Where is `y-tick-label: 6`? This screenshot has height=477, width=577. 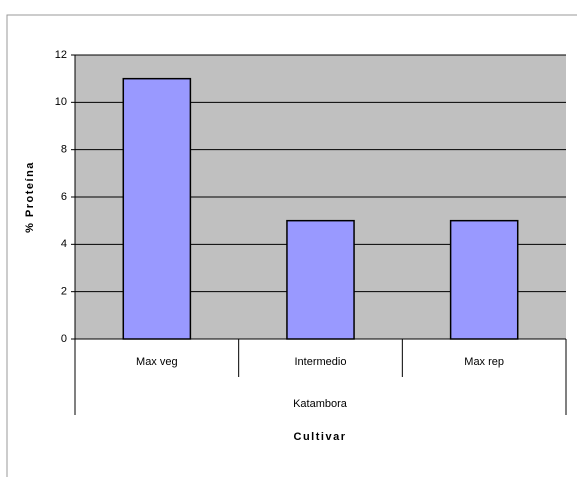 y-tick-label: 6 is located at coordinates (64, 197).